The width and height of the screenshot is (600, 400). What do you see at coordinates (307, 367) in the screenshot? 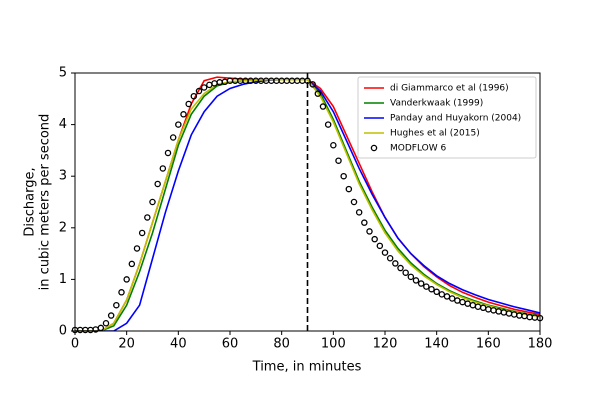
I see `x-axis-label: Time, in minutes` at bounding box center [307, 367].